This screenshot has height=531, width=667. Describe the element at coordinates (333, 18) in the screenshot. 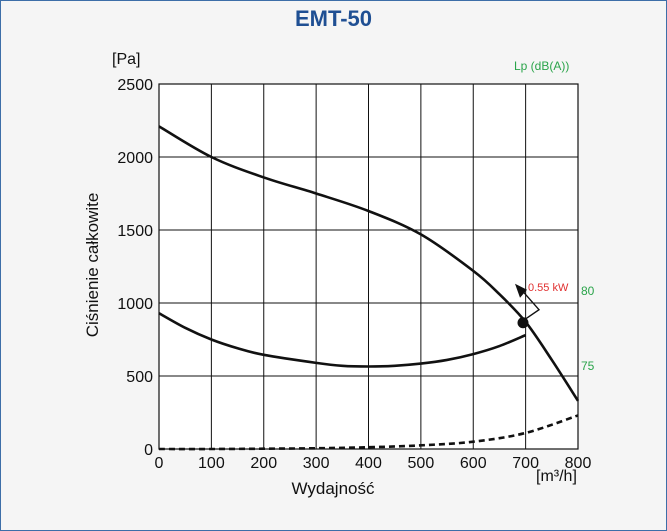

I see `chart-title: EMT-50` at that location.